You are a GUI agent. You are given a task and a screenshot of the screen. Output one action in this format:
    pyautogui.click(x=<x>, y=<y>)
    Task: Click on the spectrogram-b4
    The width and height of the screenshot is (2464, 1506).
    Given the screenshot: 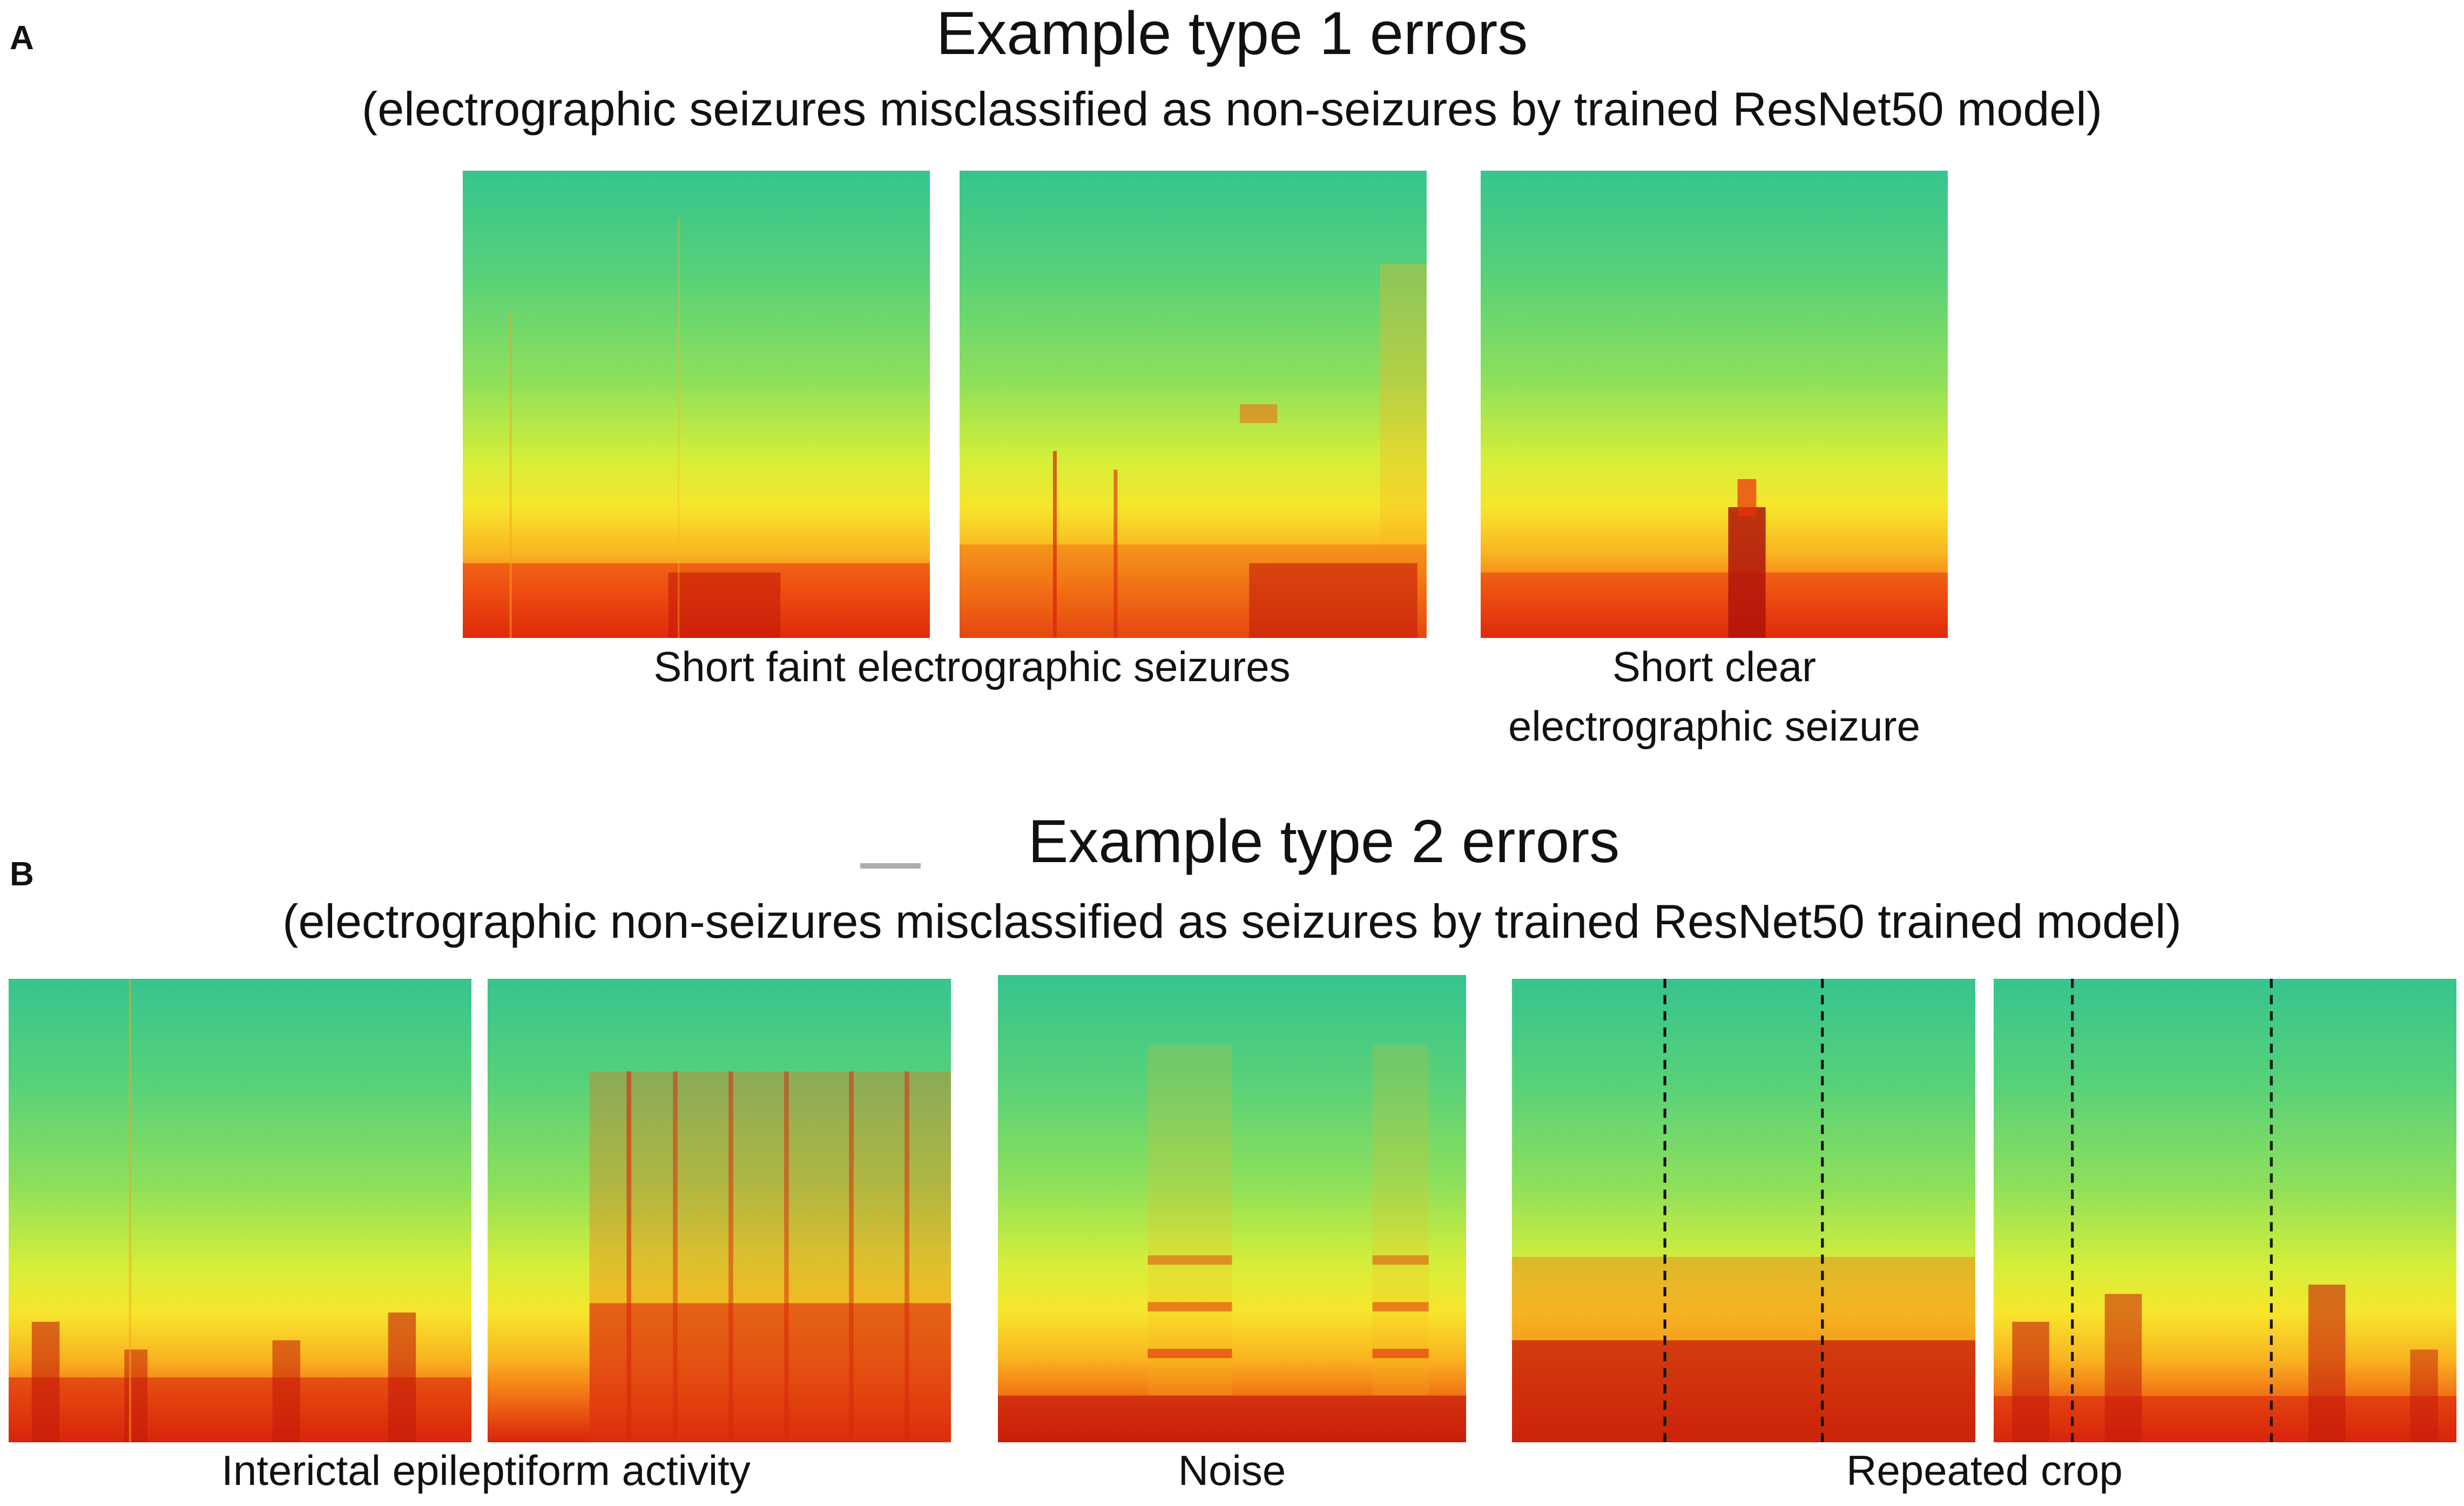 What is the action you would take?
    pyautogui.click(x=1743, y=1210)
    